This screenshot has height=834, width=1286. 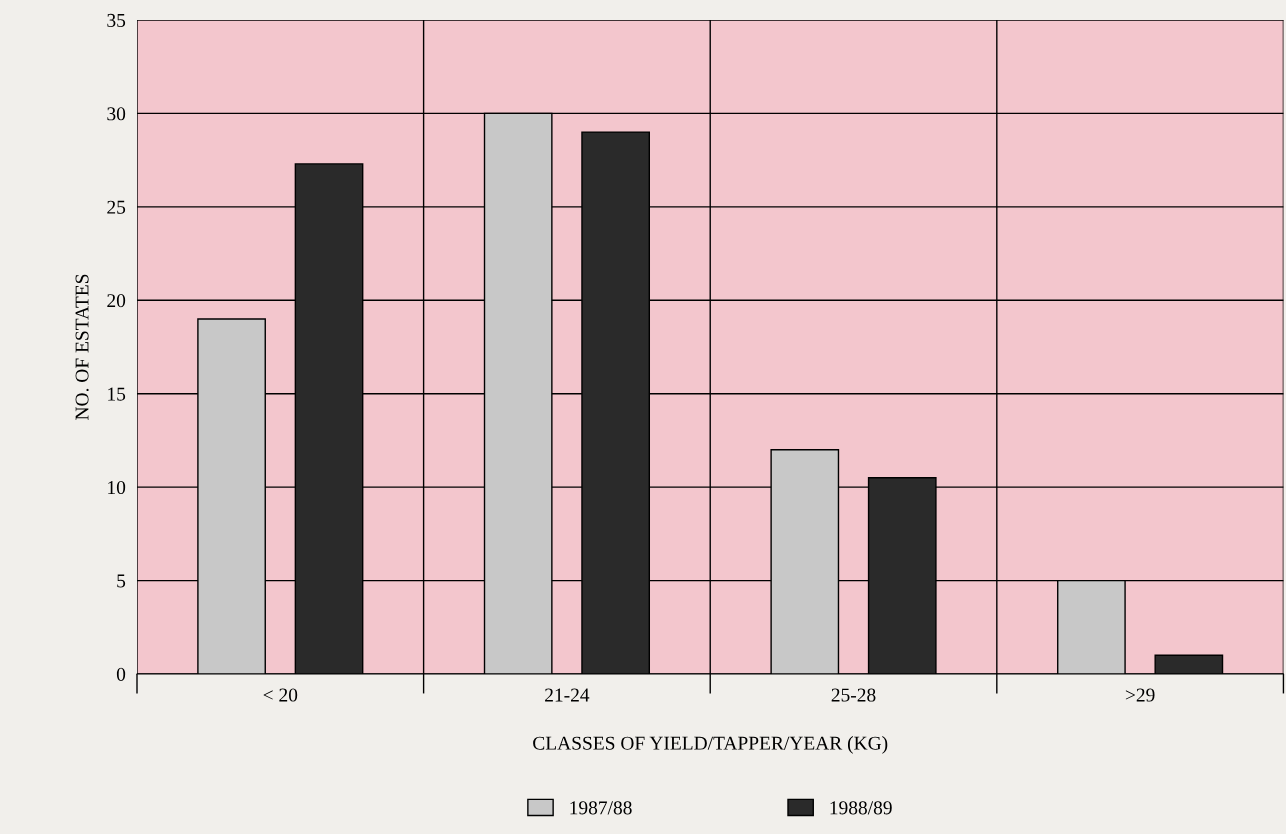 What do you see at coordinates (861, 808) in the screenshot?
I see `legend-label: 1988/89` at bounding box center [861, 808].